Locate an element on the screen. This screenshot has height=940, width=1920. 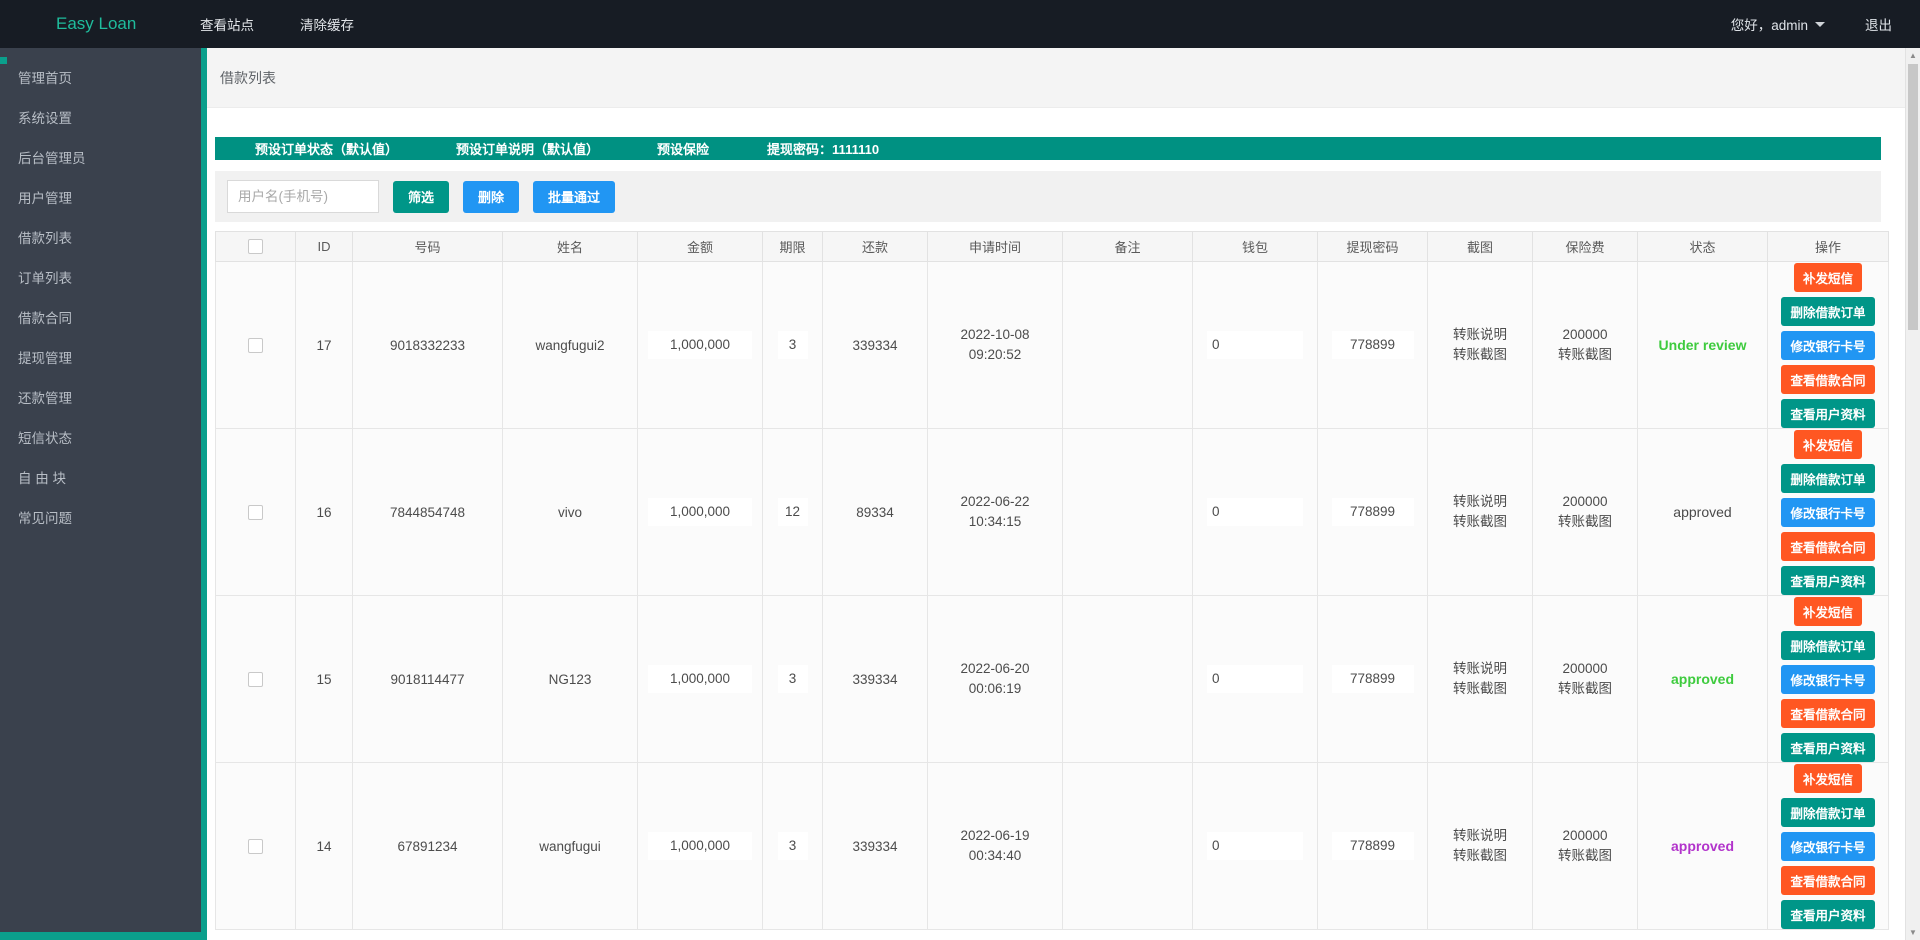
sidebar-item-dashboard: 管理首页 is located at coordinates (45, 78).